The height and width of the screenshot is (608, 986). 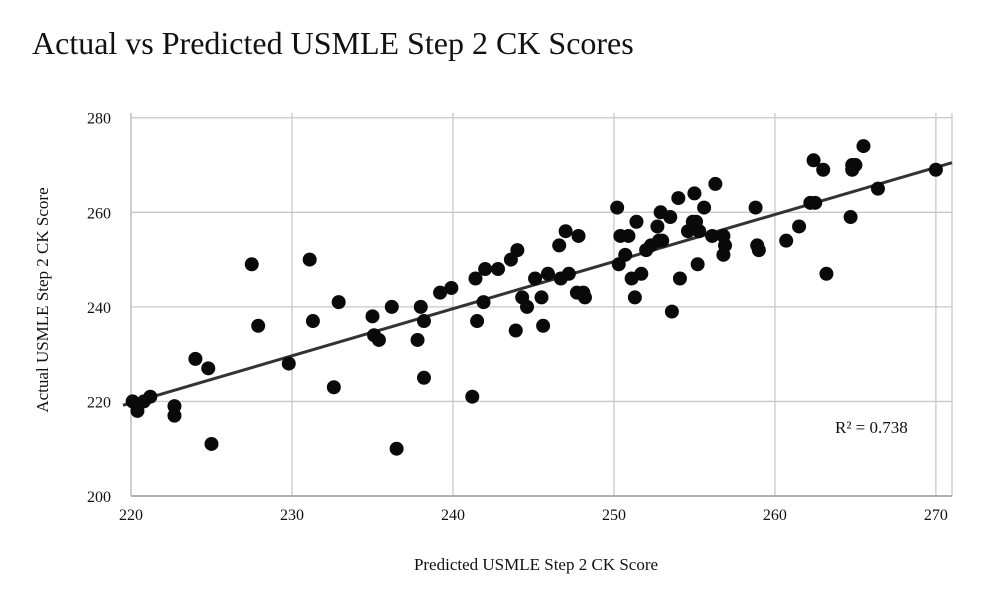 I want to click on x-tick-label: 250, so click(x=614, y=515).